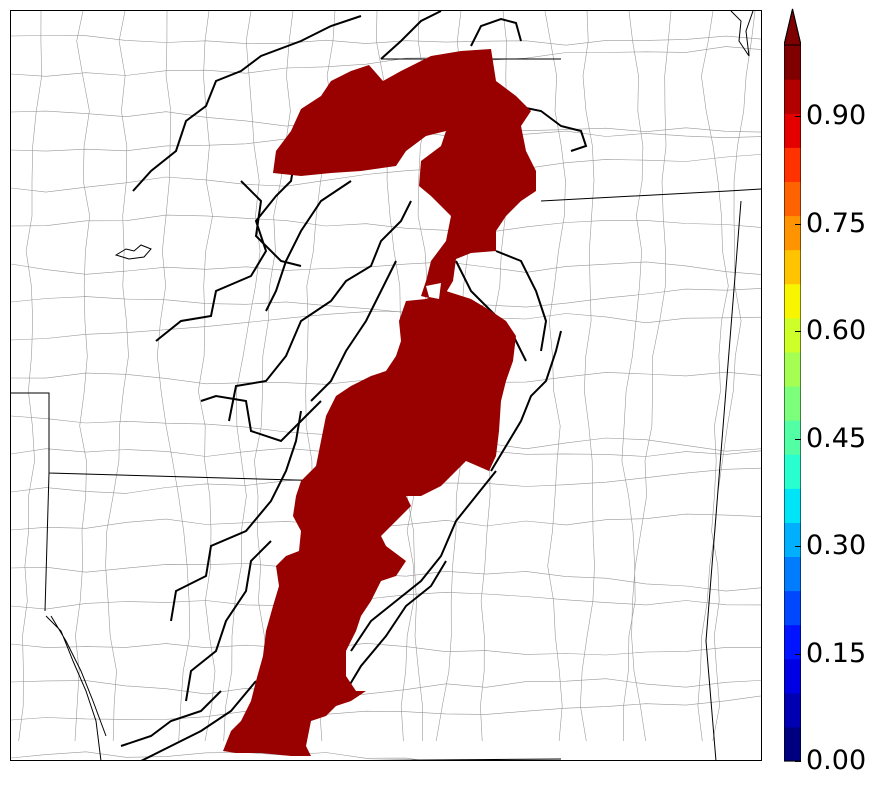 This screenshot has width=877, height=785. Describe the element at coordinates (47, 542) in the screenshot. I see `state-line-west` at that location.